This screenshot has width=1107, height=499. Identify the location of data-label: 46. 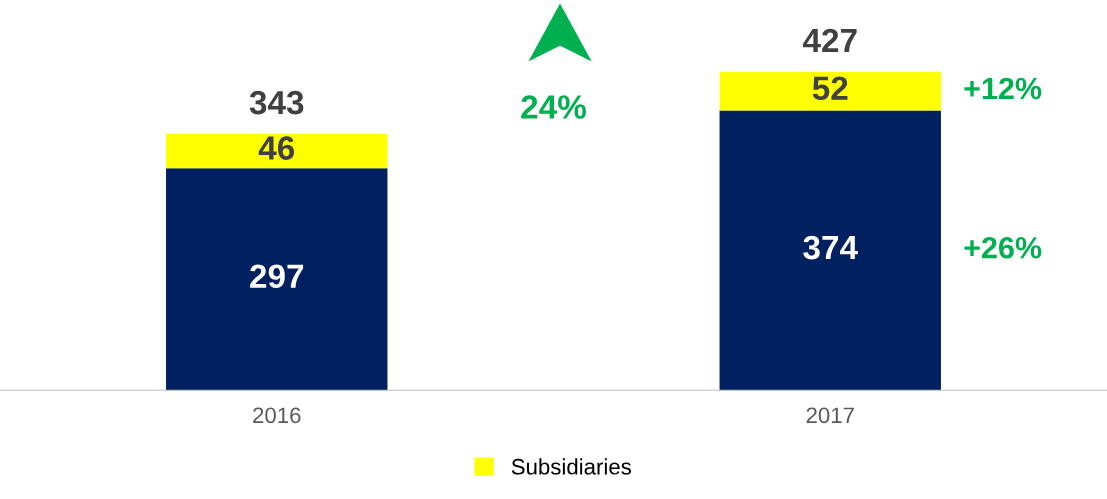
(276, 148).